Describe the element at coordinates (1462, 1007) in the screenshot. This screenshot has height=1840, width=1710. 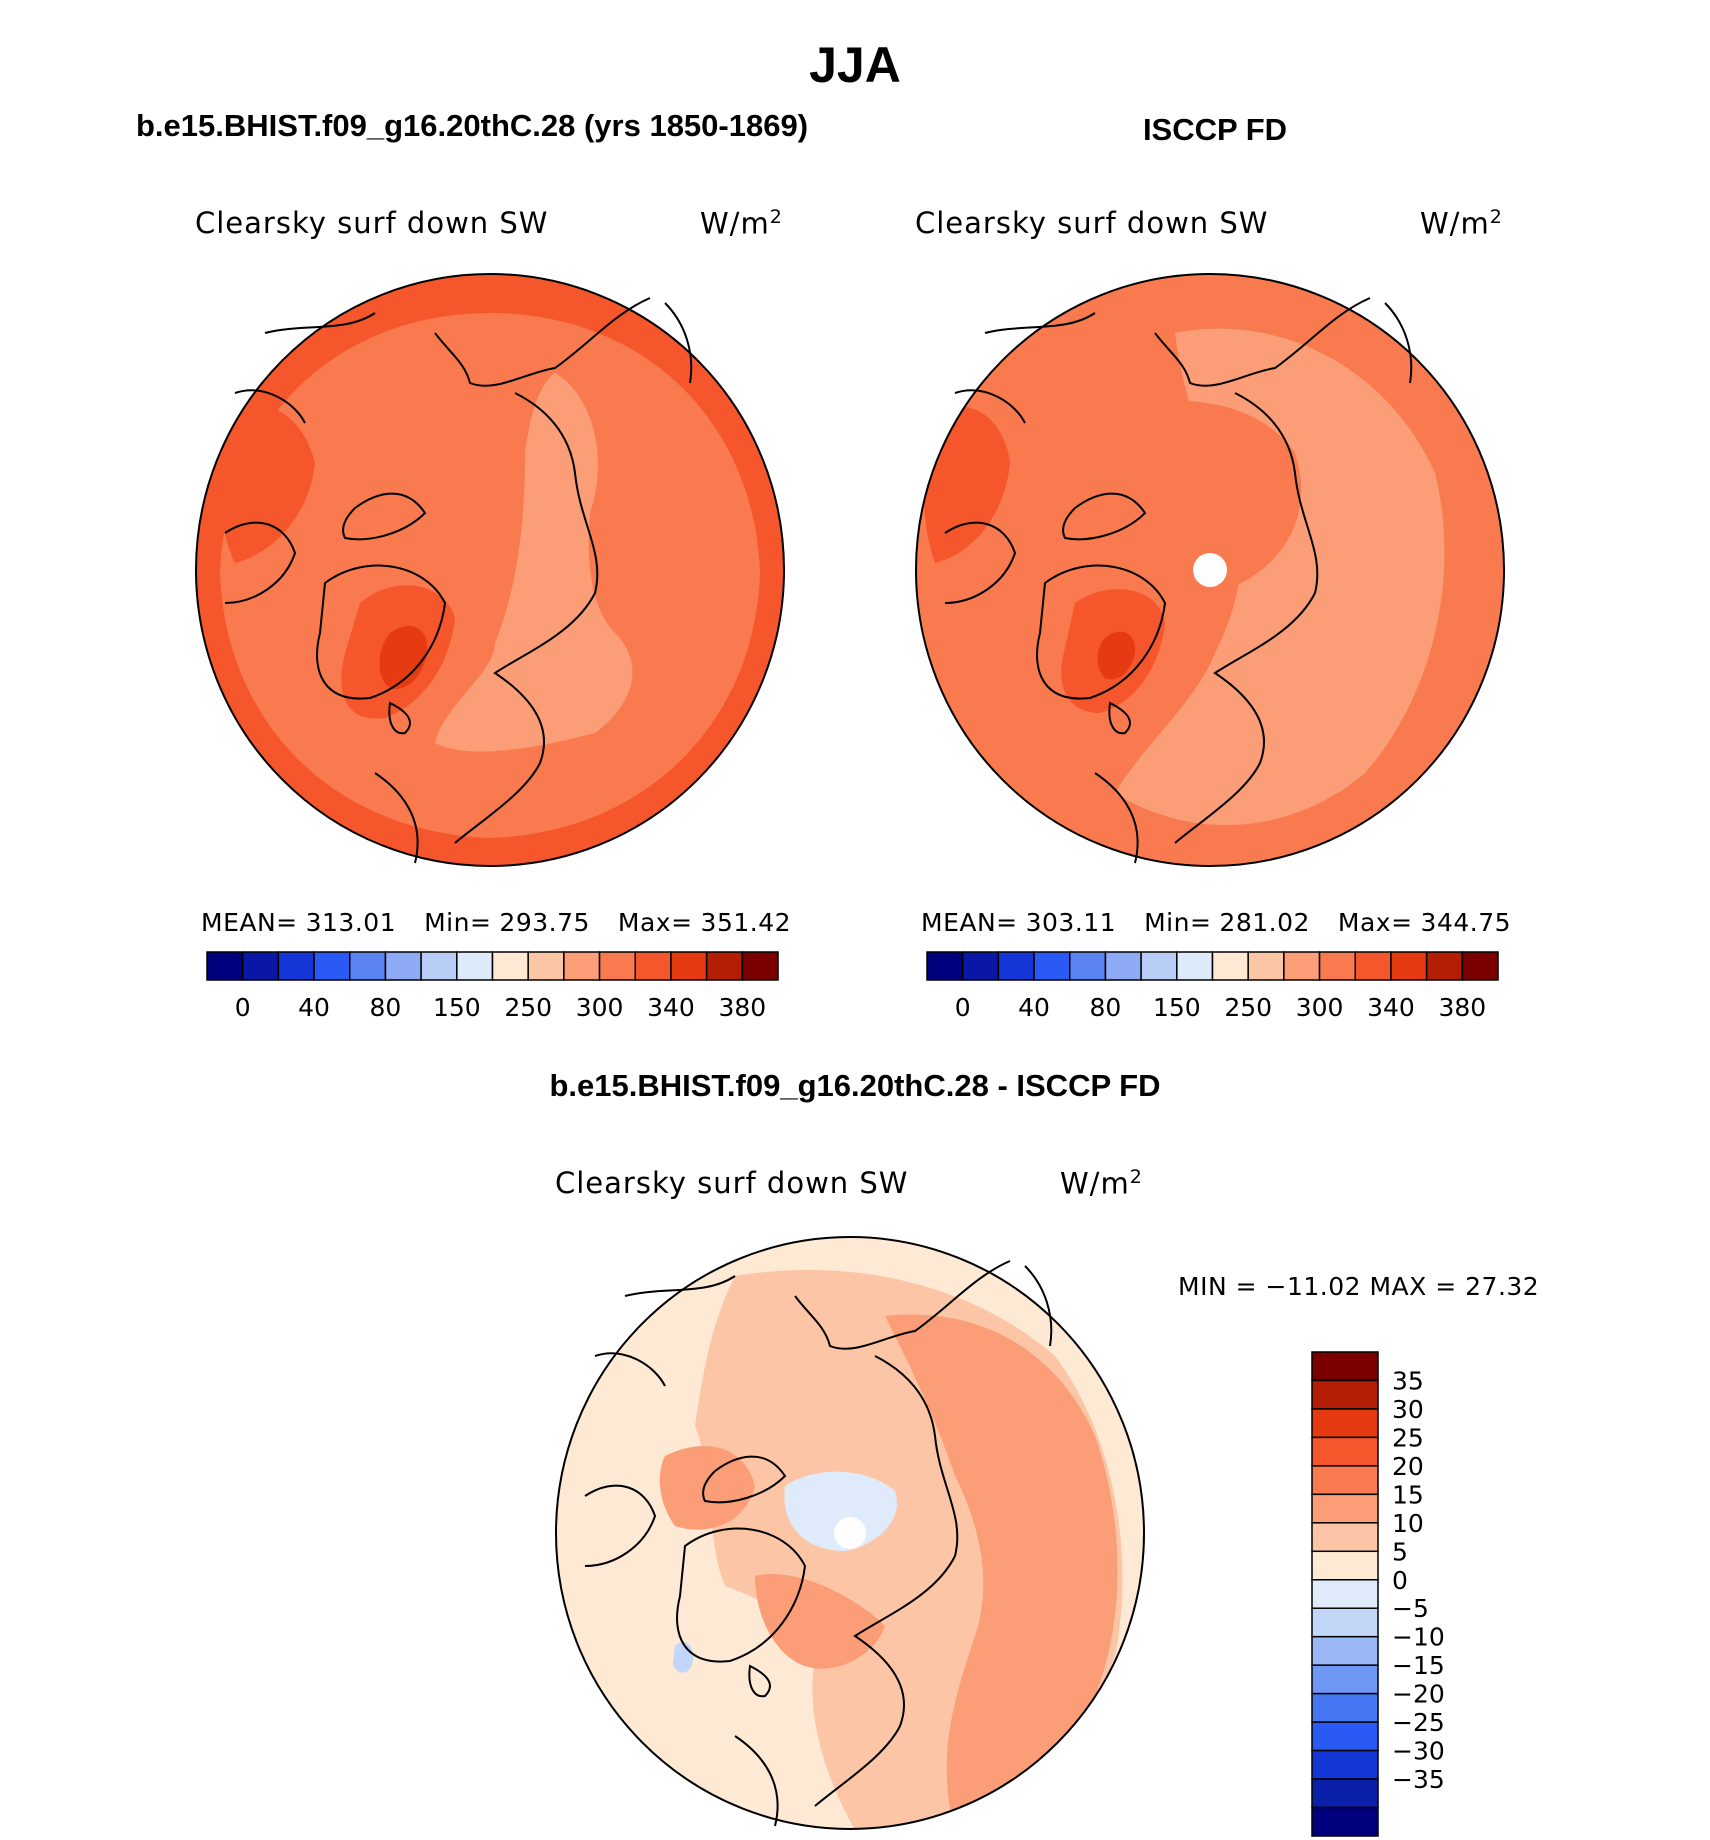
I see `obs-colorbar-tick: 380` at that location.